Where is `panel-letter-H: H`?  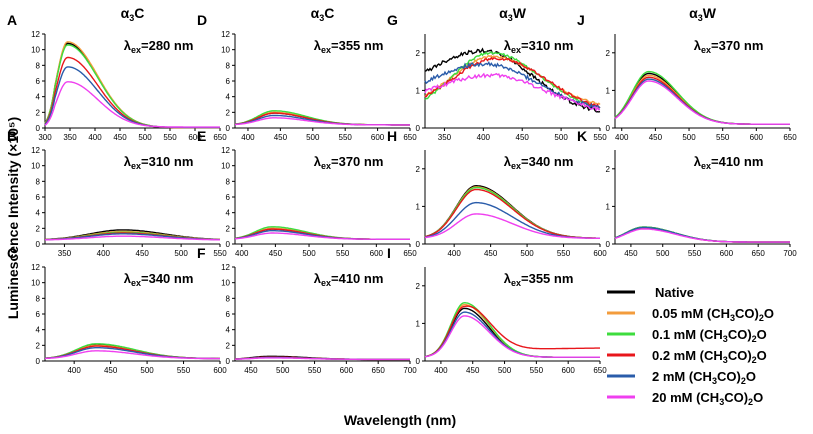
panel-letter-H: H is located at coordinates (392, 136).